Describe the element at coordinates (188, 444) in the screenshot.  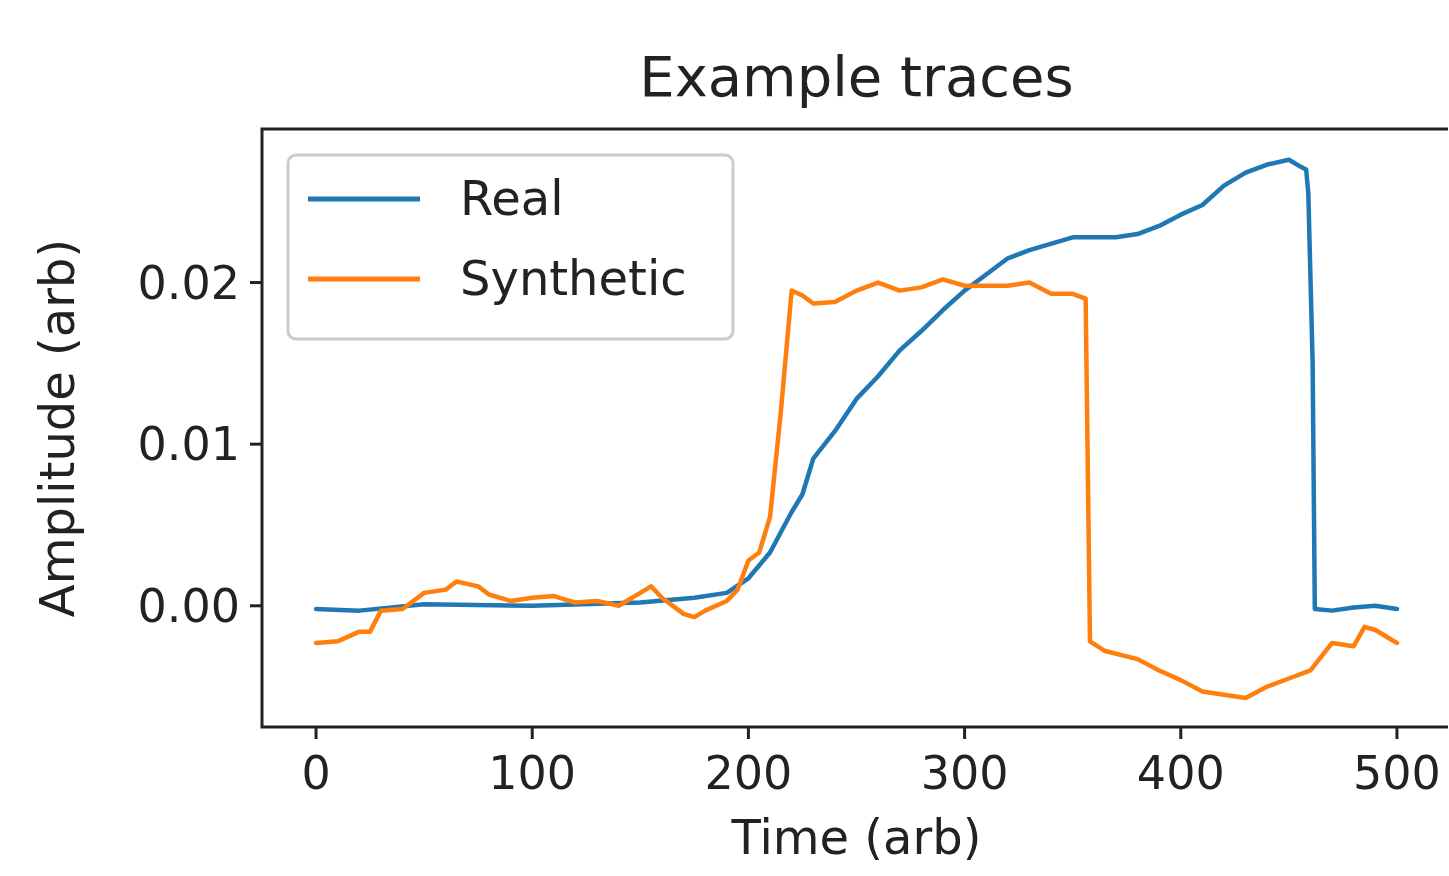
I see `y-tick-label: 0.01` at that location.